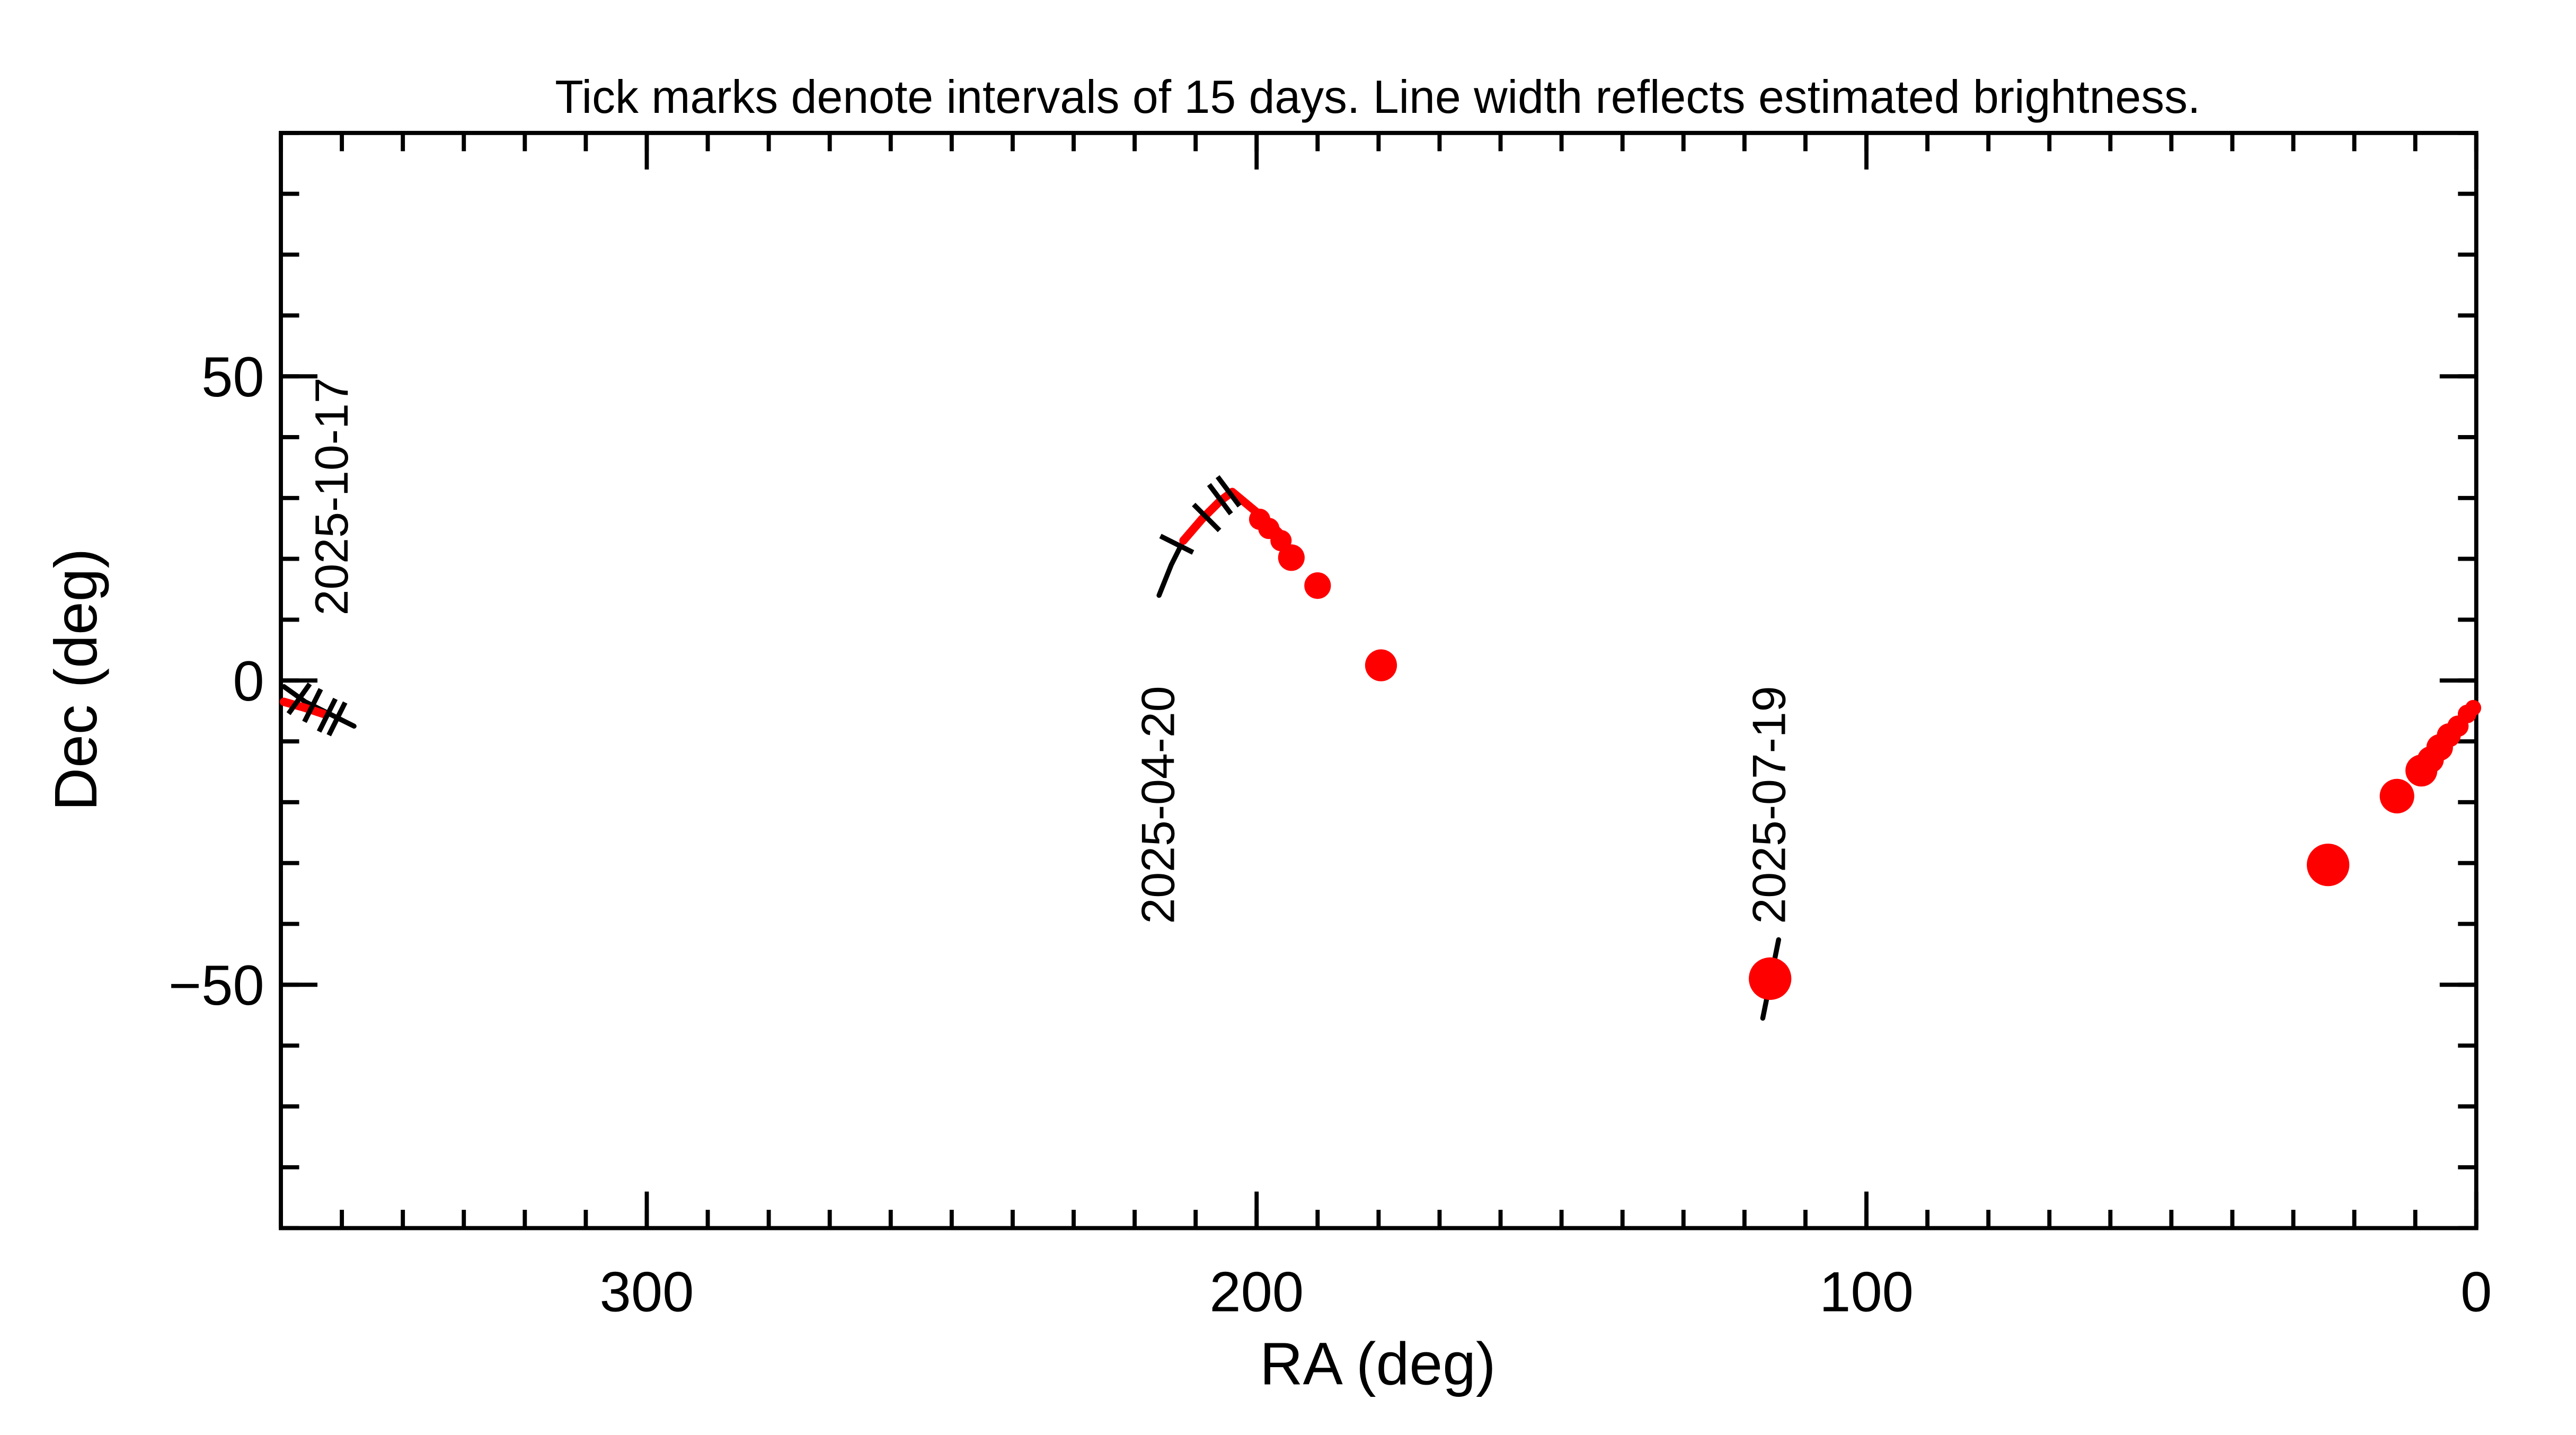  What do you see at coordinates (1377, 1364) in the screenshot?
I see `x-axis-label: RA (deg)` at bounding box center [1377, 1364].